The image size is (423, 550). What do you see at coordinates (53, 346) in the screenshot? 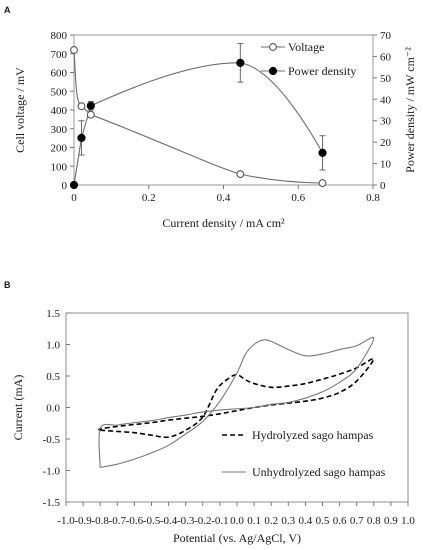
I see `chart-b-y-tick-label: 1.0` at bounding box center [53, 346].